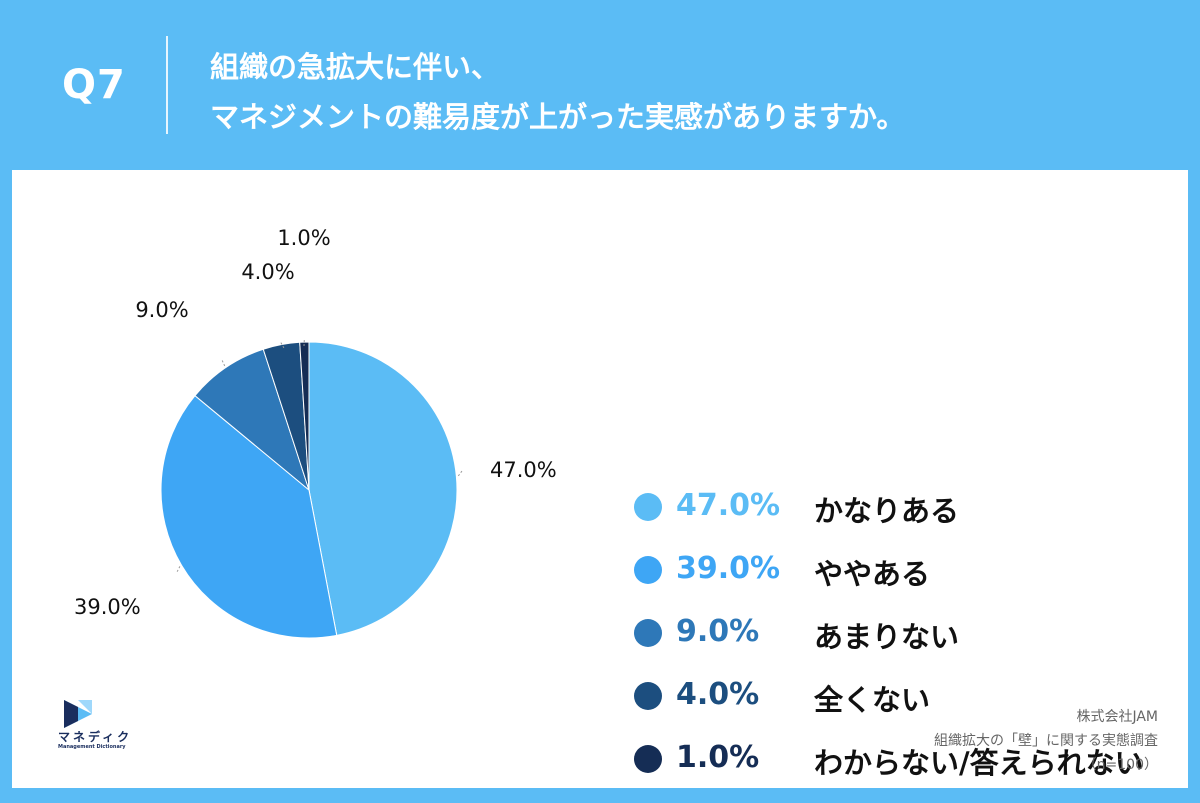  Describe the element at coordinates (94, 85) in the screenshot. I see `question-number: Q7` at that location.